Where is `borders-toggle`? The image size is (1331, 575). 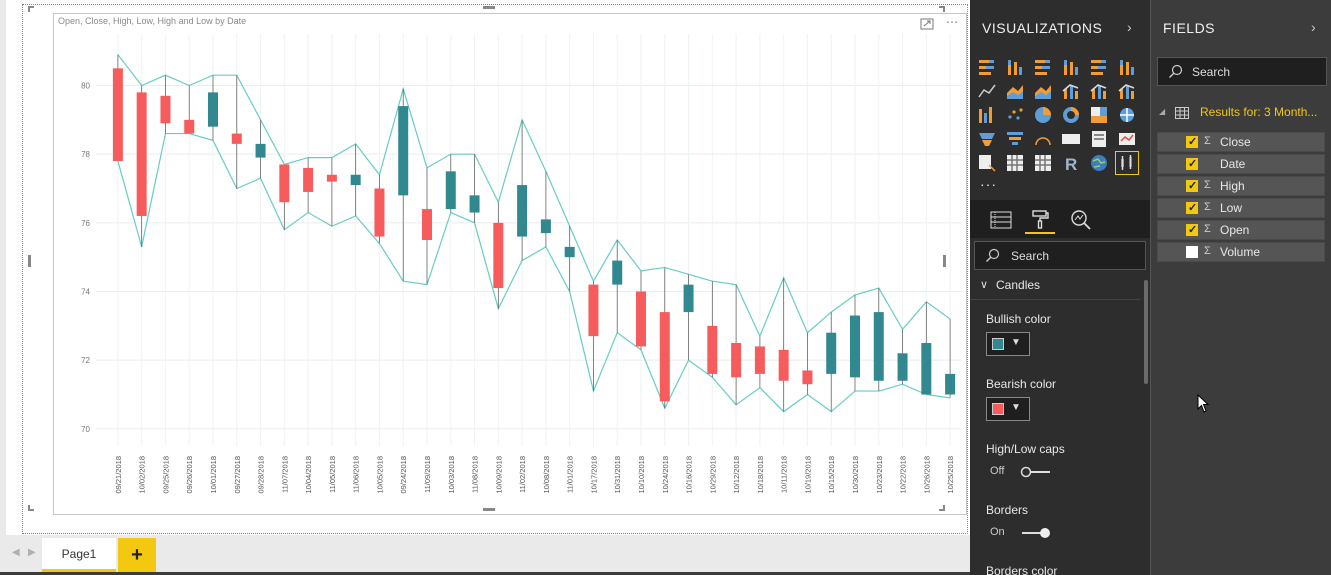 borders-toggle is located at coordinates (1036, 533).